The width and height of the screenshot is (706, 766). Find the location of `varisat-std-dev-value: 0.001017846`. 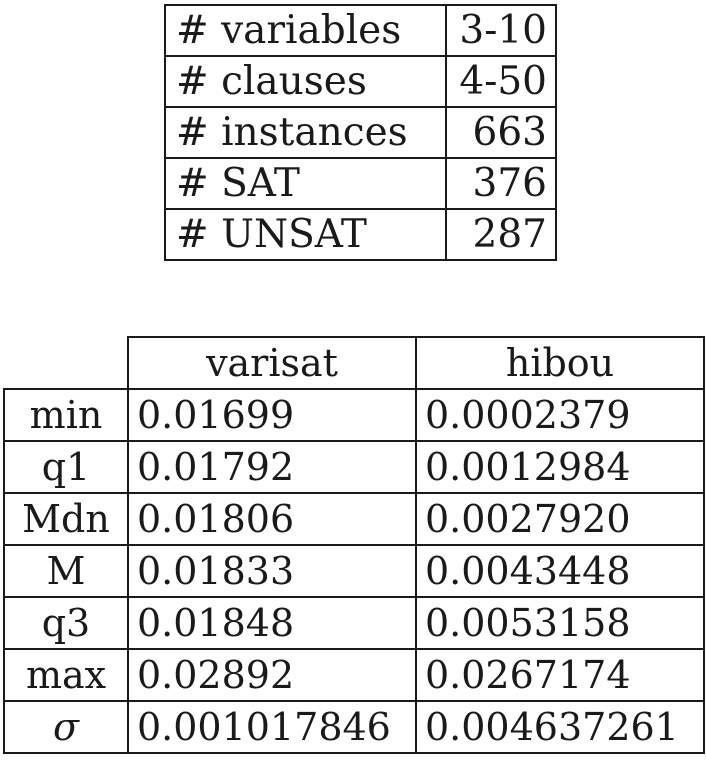

varisat-std-dev-value: 0.001017846 is located at coordinates (272, 727).